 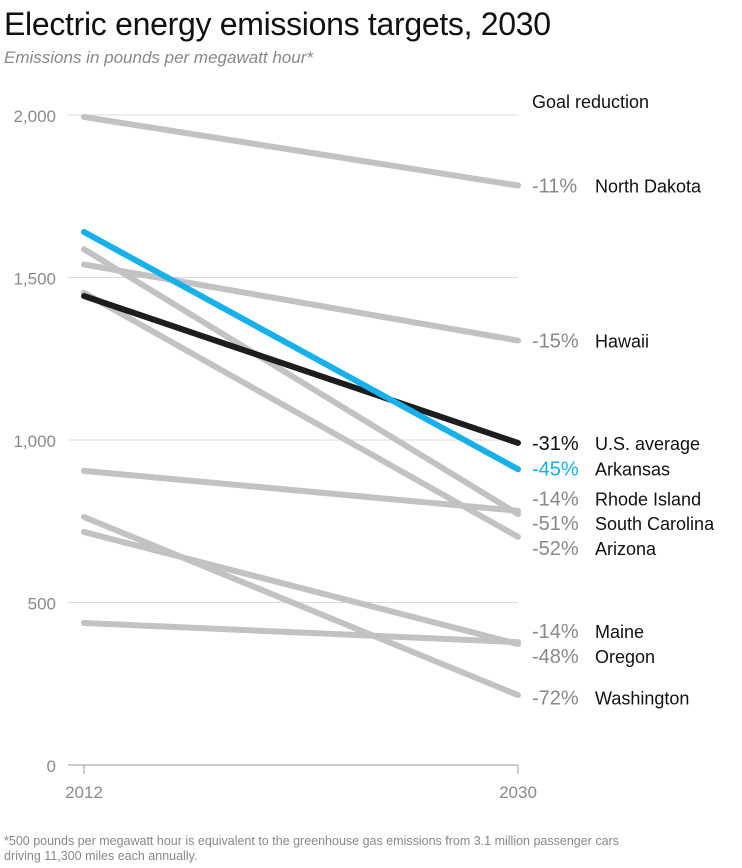 What do you see at coordinates (555, 524) in the screenshot?
I see `pct-label-south-carolina: -51%` at bounding box center [555, 524].